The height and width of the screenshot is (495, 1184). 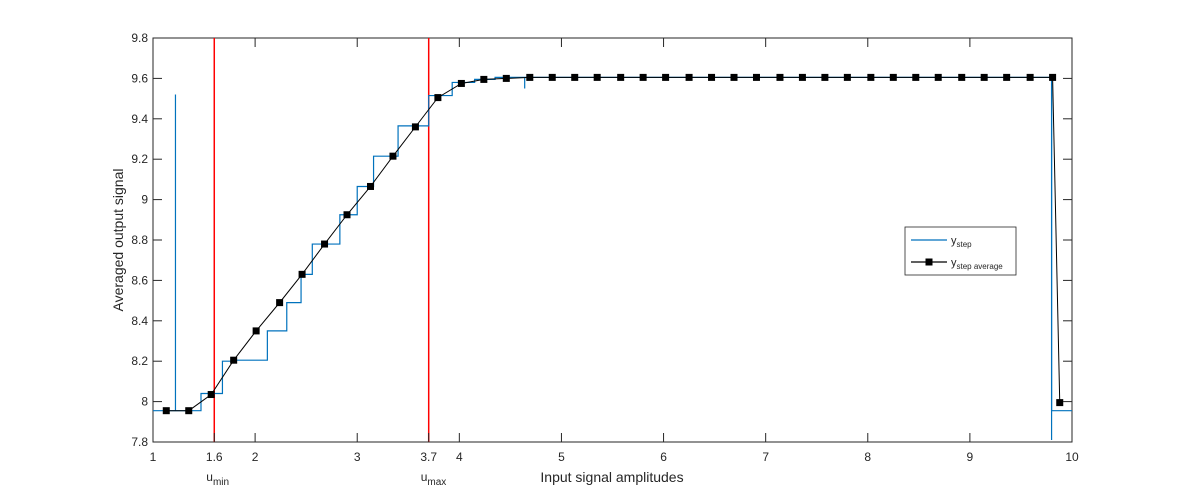 I want to click on y-tick-label: 9.8, so click(x=139, y=38).